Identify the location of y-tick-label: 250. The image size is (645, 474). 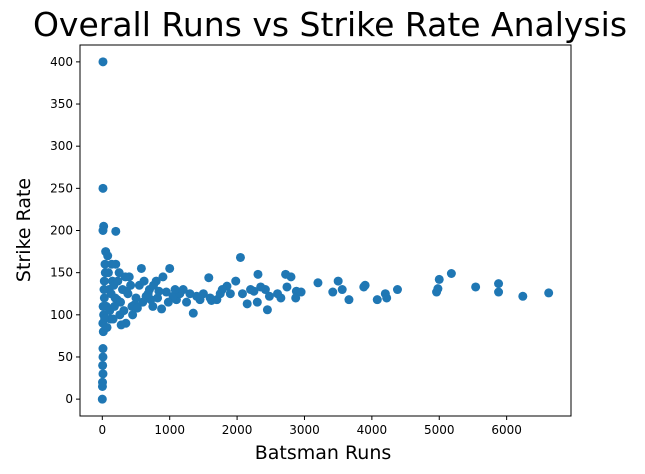
(61, 188).